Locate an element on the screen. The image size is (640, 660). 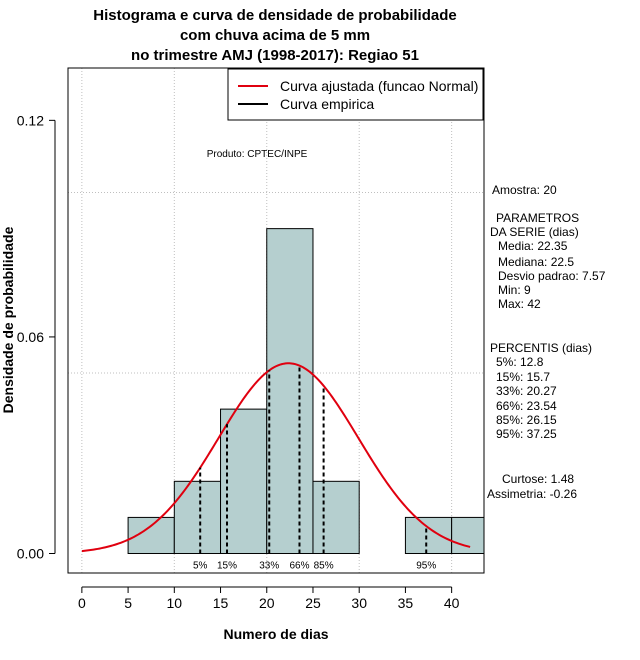
x-tick-label-5: 25 is located at coordinates (313, 603).